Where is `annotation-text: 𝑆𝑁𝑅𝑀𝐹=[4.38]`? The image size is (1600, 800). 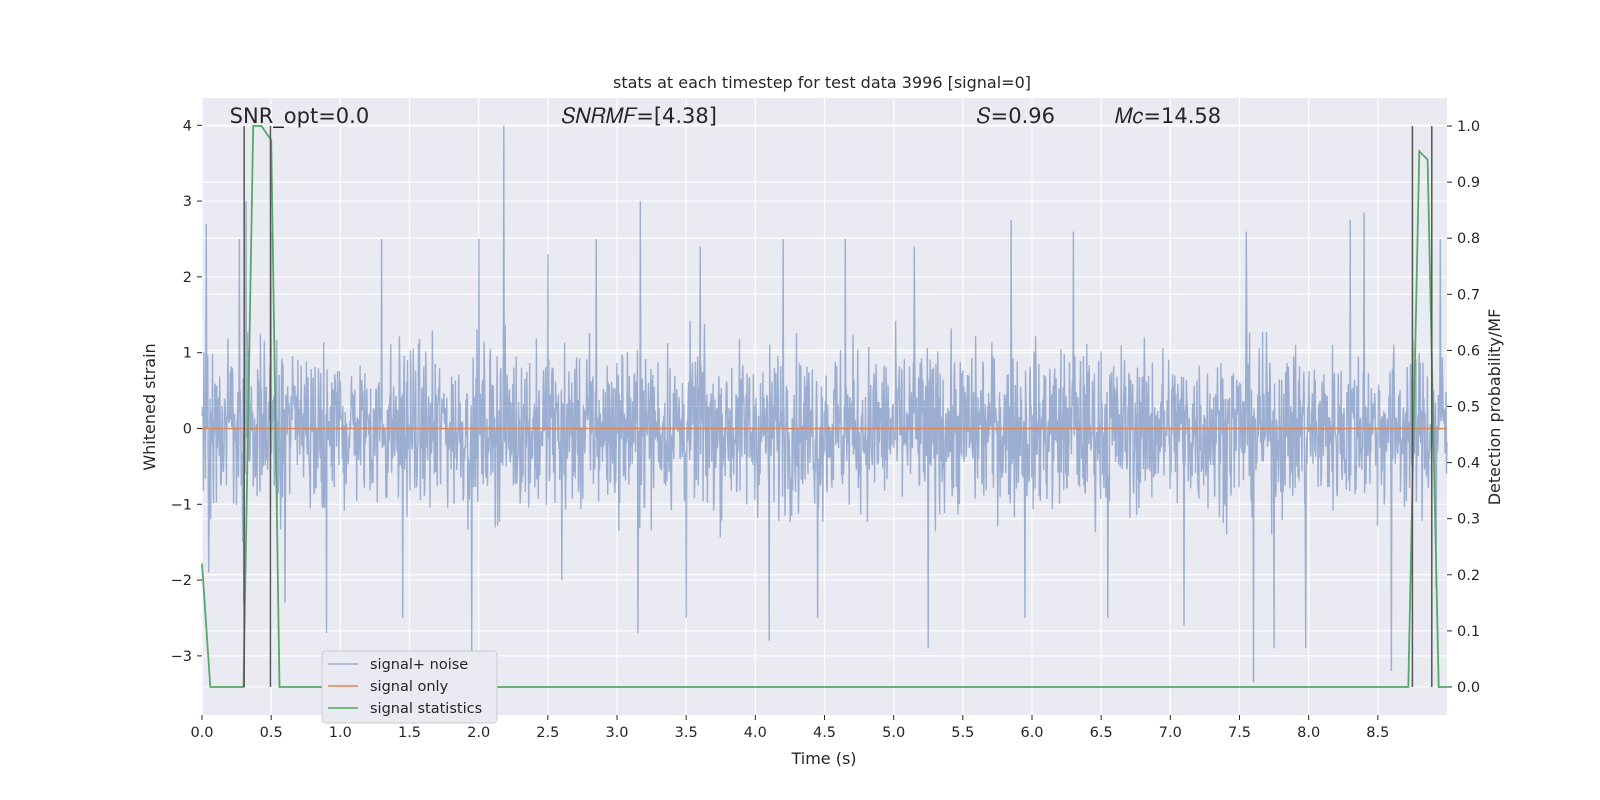 annotation-text: 𝑆𝑁𝑅𝑀𝐹=[4.38] is located at coordinates (639, 116).